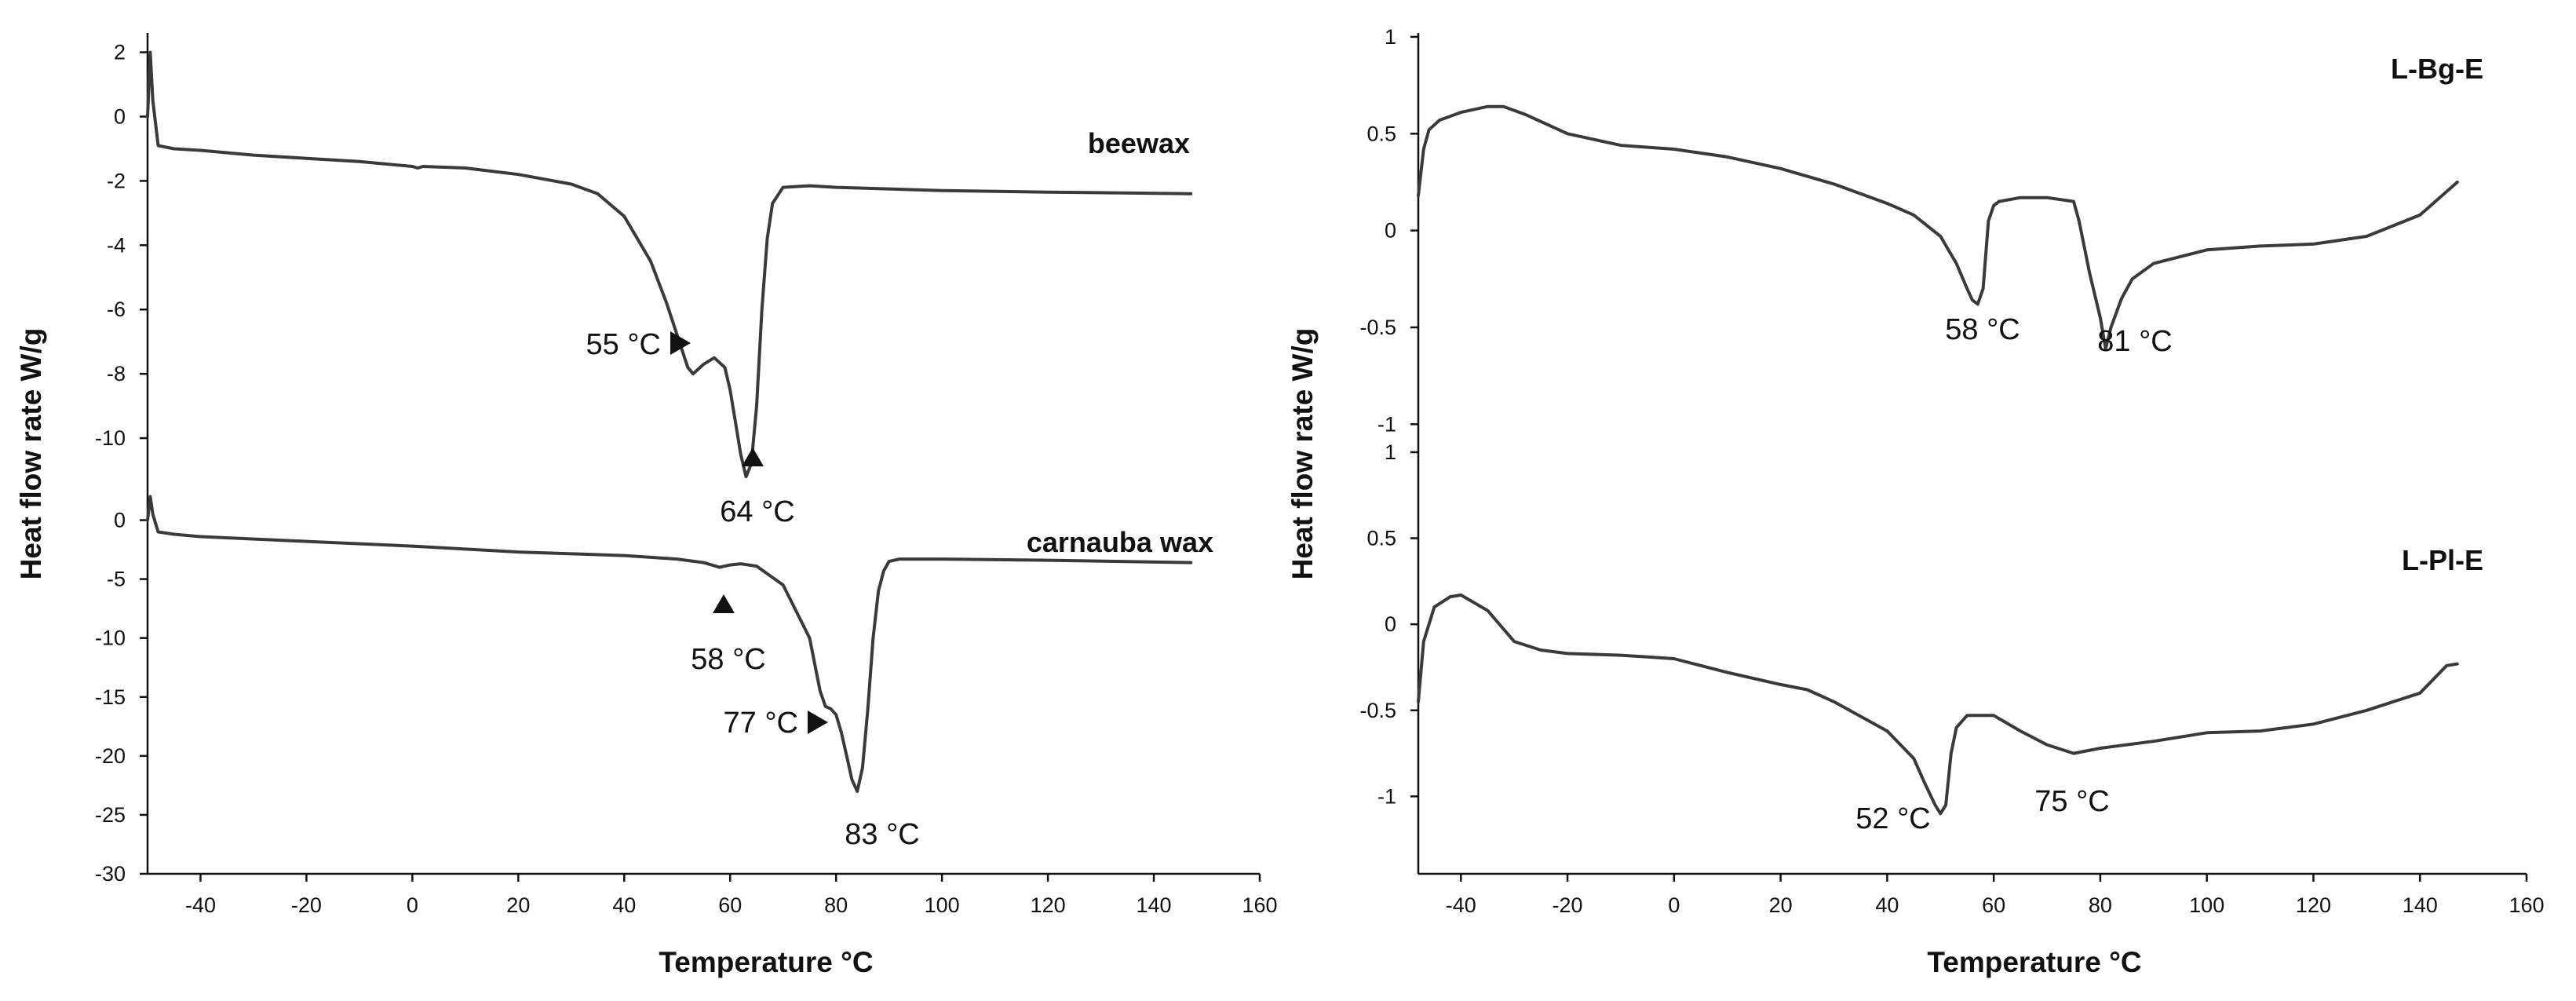  Describe the element at coordinates (1674, 905) in the screenshot. I see `right-x-tick-label: 0` at that location.